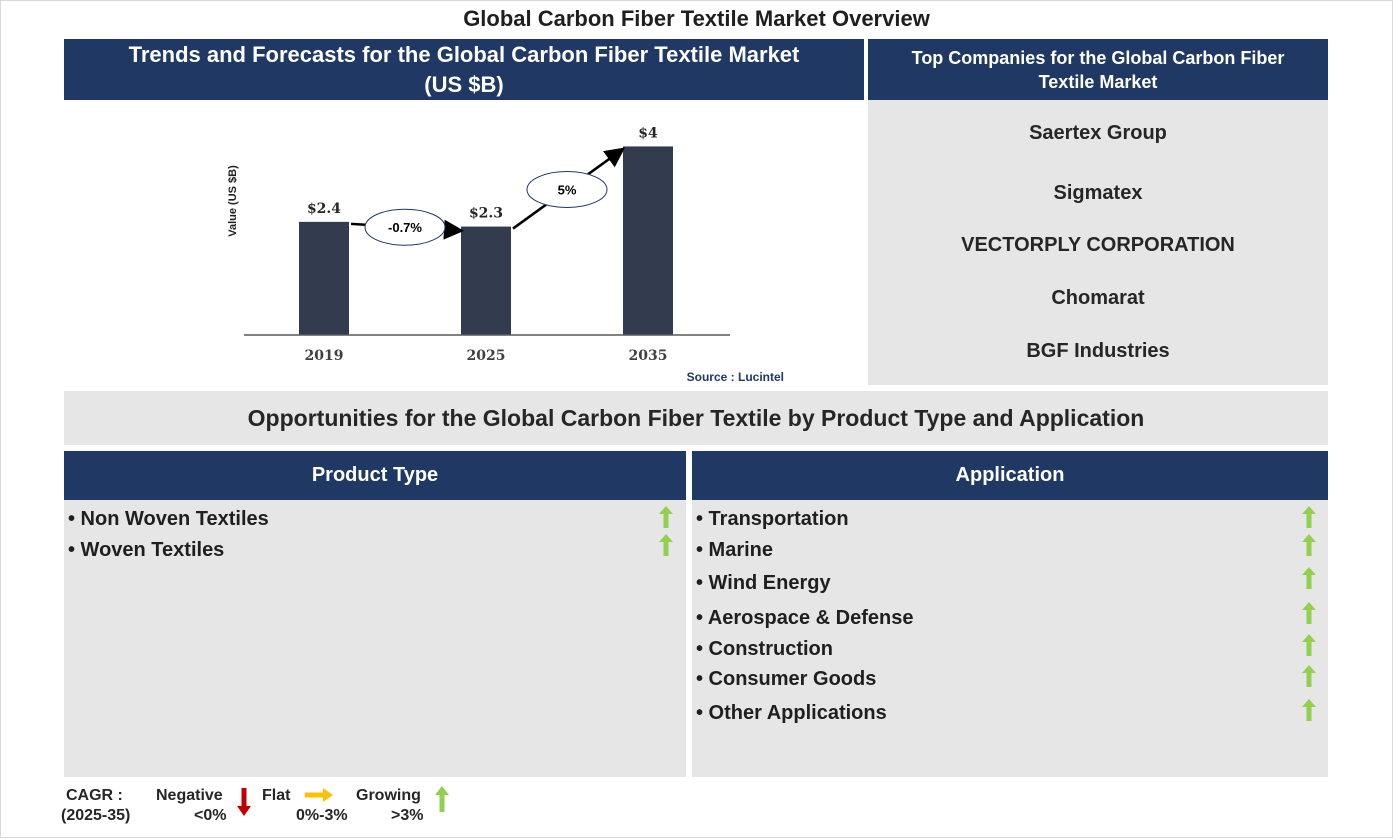  I want to click on cagr-label: -0.7%, so click(405, 227).